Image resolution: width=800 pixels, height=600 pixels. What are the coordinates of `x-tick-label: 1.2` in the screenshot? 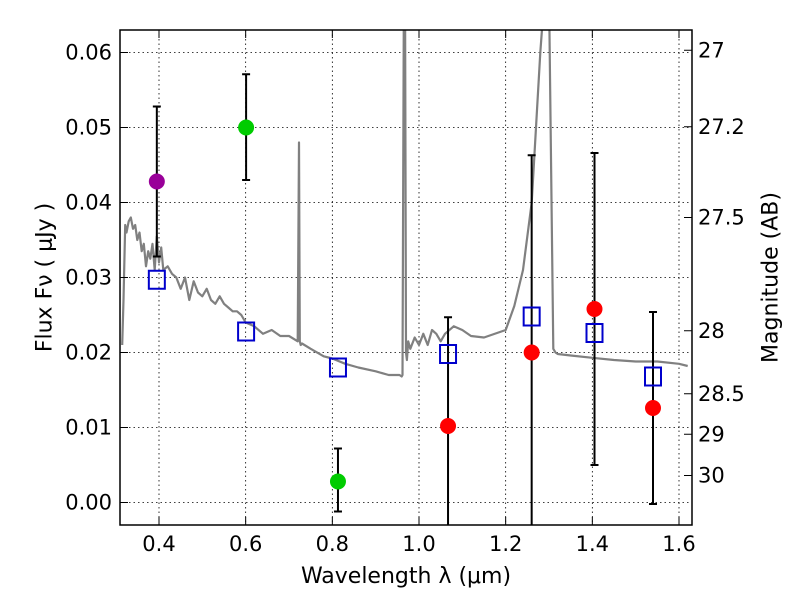 It's located at (505, 544).